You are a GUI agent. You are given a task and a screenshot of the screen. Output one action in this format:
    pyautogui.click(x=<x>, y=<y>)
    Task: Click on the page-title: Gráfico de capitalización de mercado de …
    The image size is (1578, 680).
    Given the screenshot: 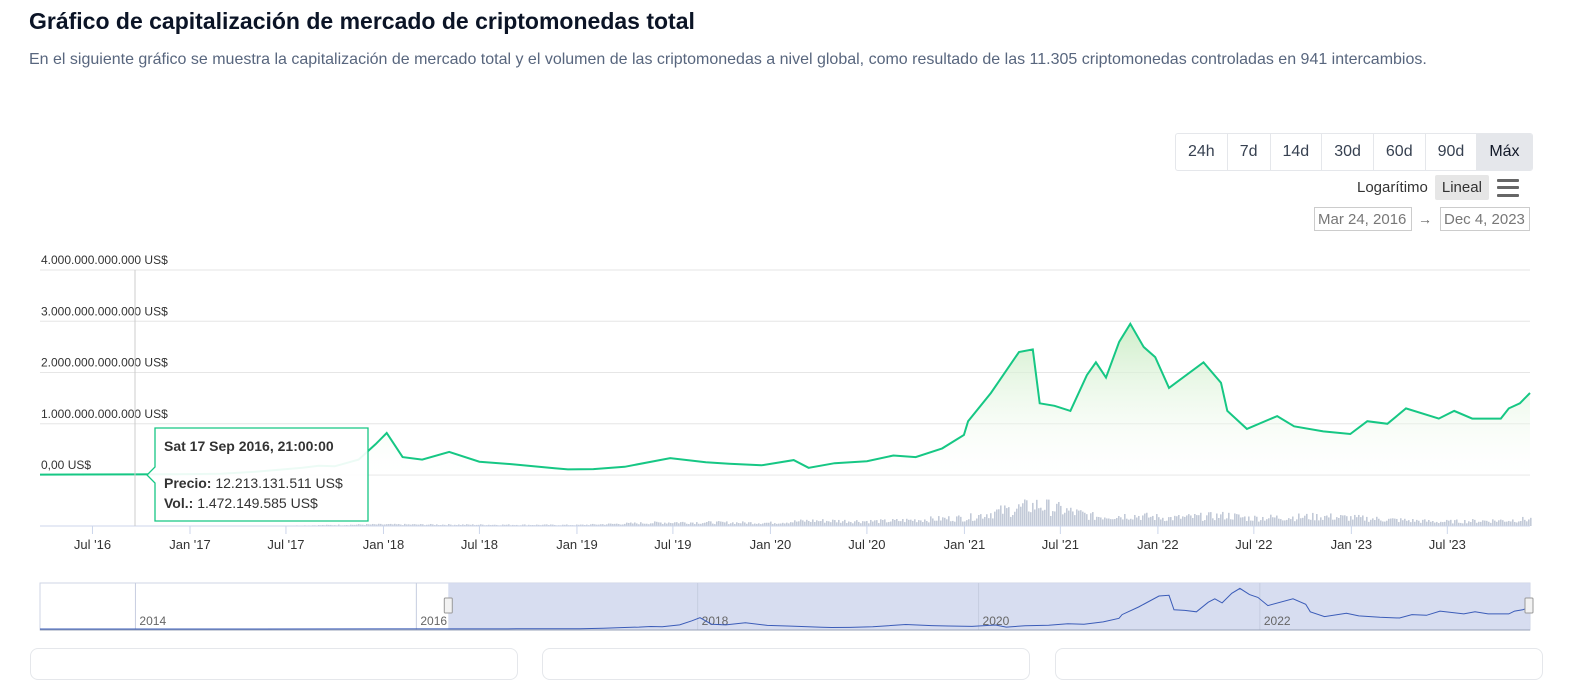 What is the action you would take?
    pyautogui.click(x=362, y=21)
    